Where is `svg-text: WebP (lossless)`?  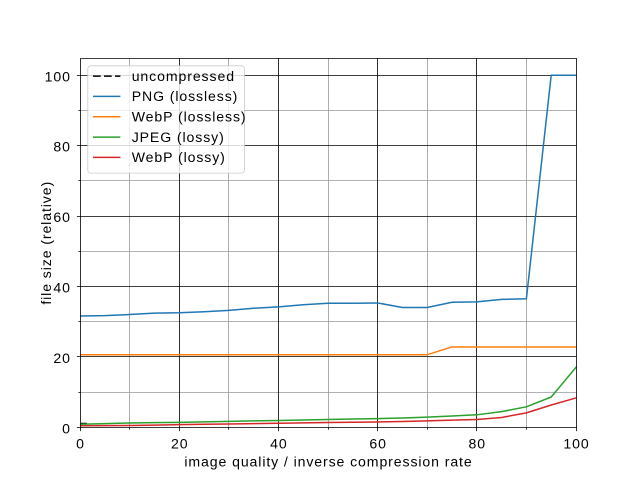 svg-text: WebP (lossless) is located at coordinates (189, 117).